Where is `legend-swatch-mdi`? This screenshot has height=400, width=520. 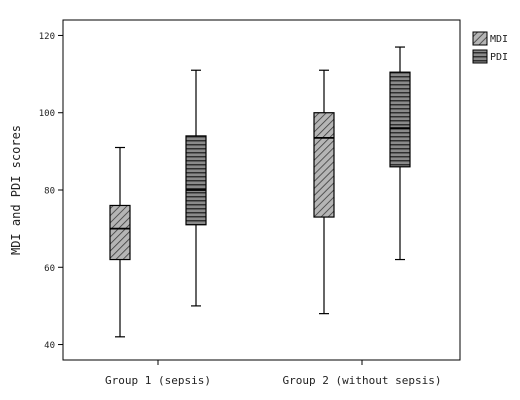 legend-swatch-mdi is located at coordinates (480, 38).